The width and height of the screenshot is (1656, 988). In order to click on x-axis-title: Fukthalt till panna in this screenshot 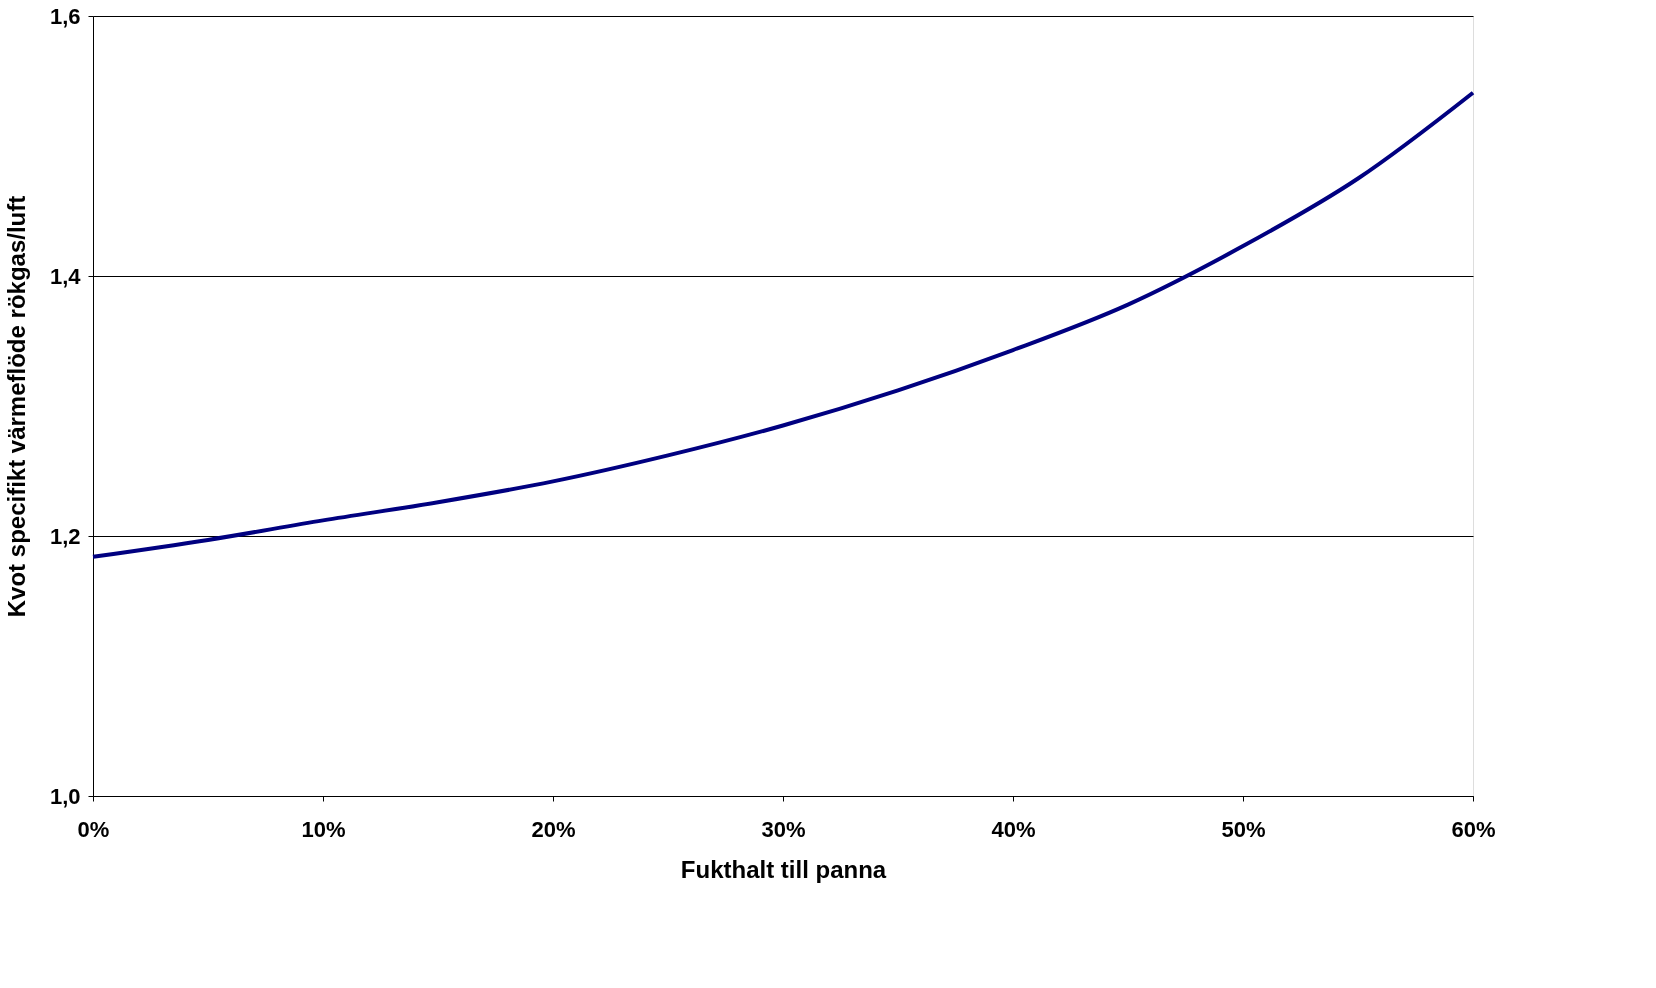, I will do `click(783, 869)`.